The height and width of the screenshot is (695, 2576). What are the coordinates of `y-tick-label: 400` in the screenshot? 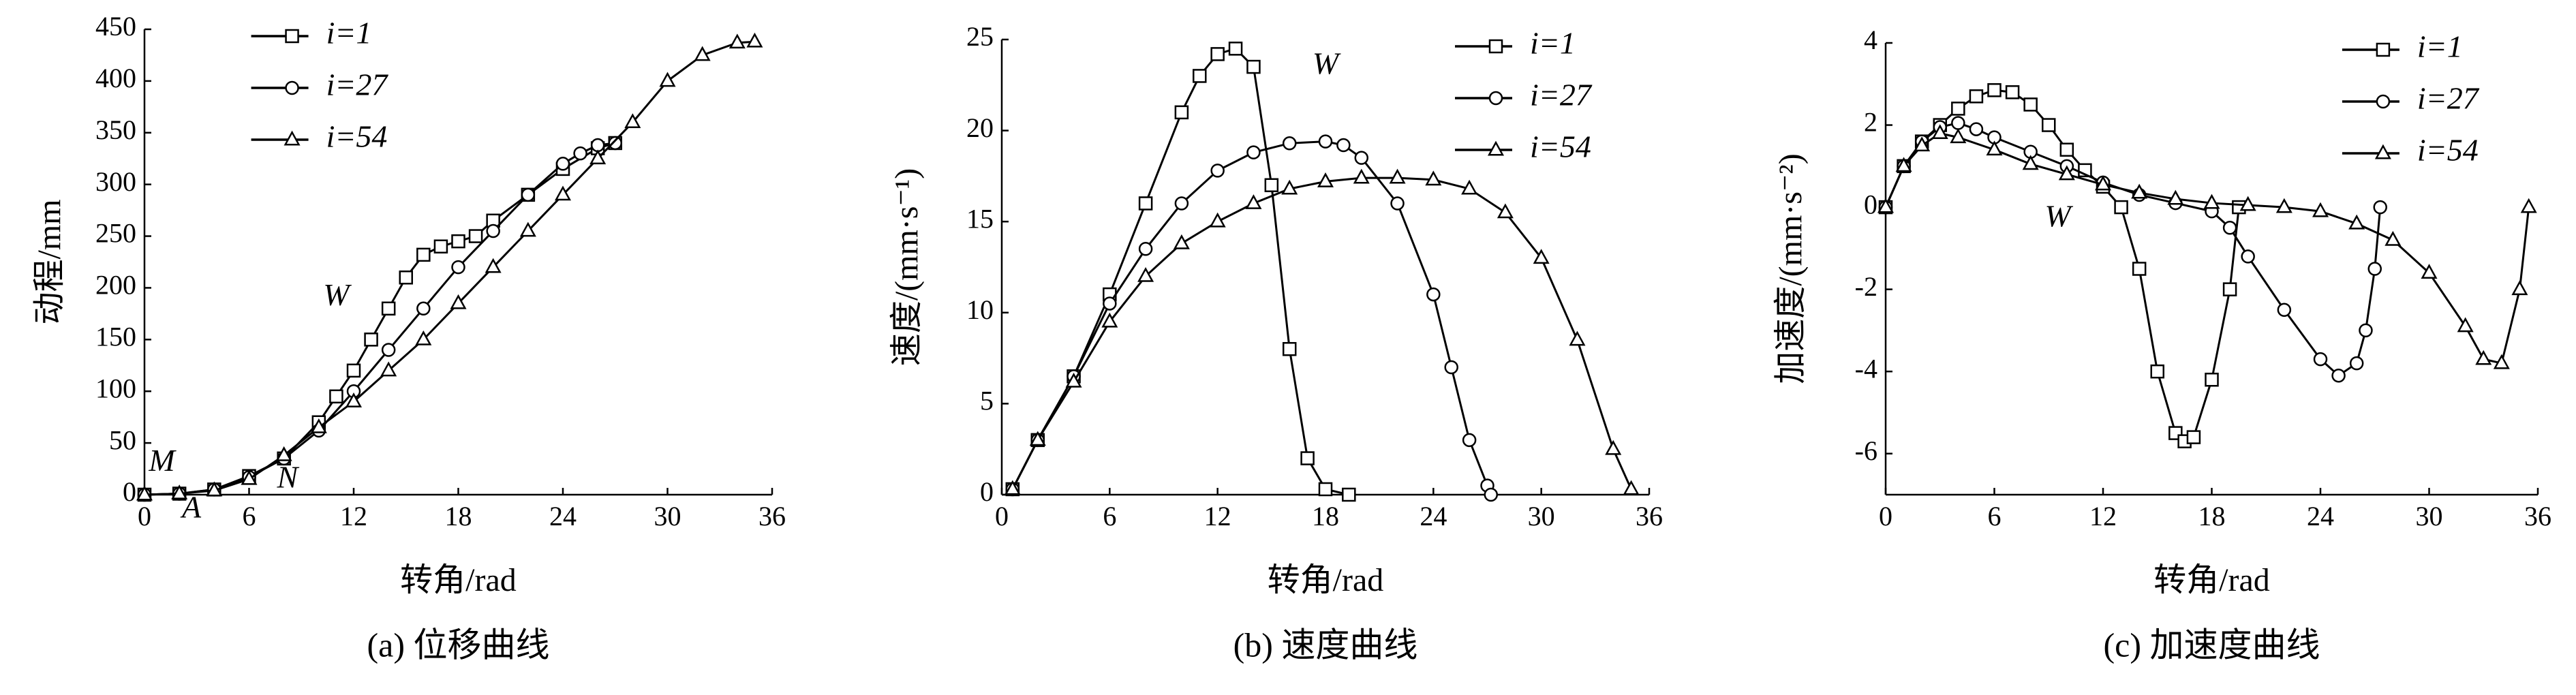 It's located at (116, 78).